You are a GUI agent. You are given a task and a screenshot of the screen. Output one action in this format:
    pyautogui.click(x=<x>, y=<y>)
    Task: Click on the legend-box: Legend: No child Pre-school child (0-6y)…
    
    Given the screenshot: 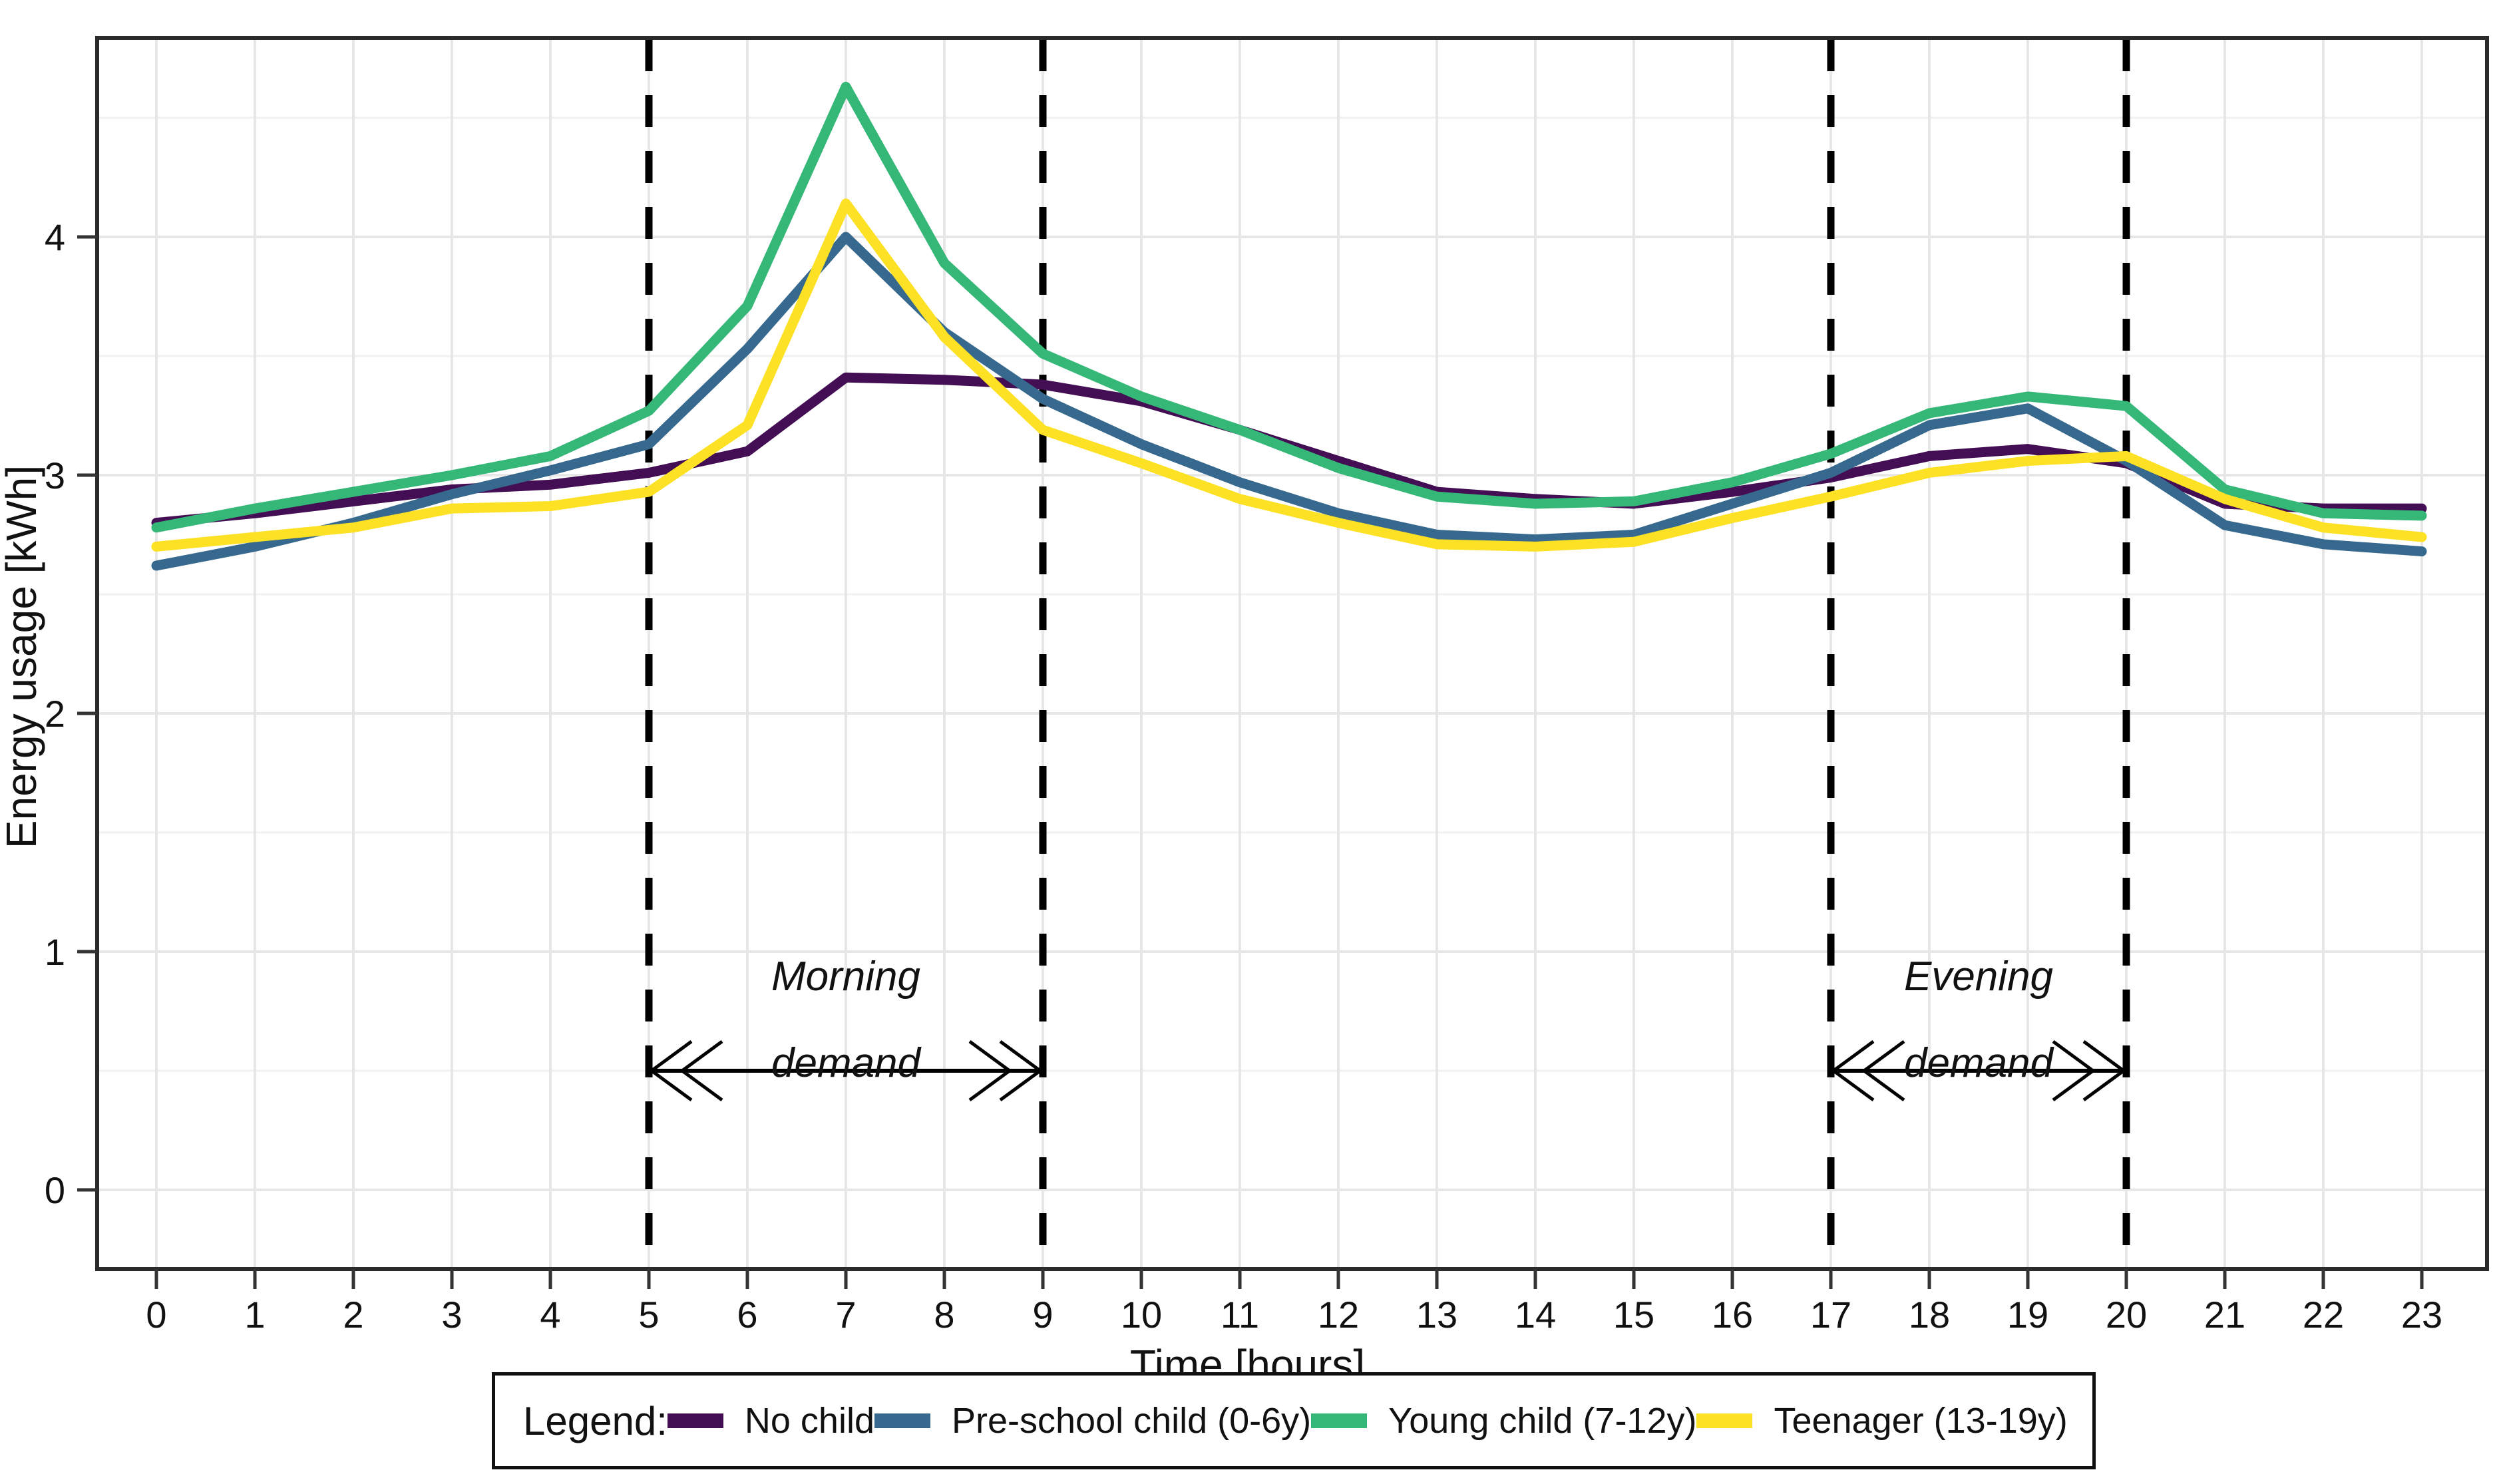 What is the action you would take?
    pyautogui.click(x=1294, y=1420)
    